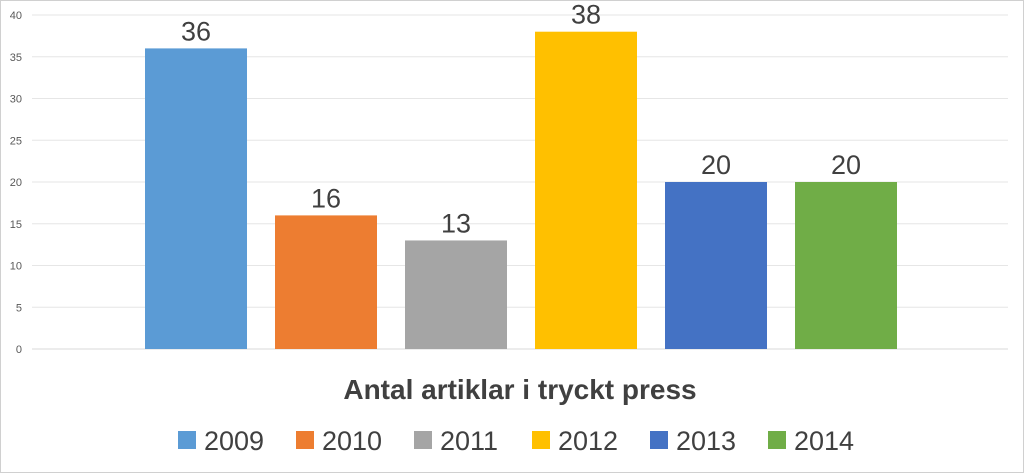 The width and height of the screenshot is (1024, 473). I want to click on legend-item-2013: 2013, so click(693, 441).